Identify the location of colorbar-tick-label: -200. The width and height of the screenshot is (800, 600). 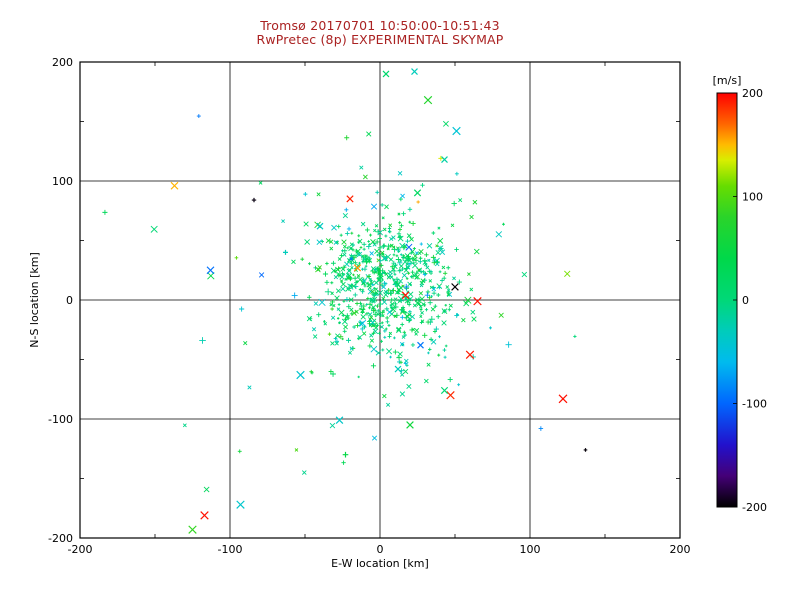
(754, 507).